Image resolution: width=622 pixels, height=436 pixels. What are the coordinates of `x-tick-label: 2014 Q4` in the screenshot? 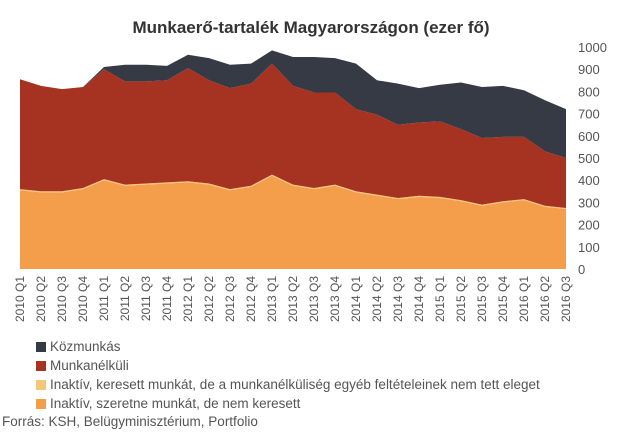 It's located at (419, 299).